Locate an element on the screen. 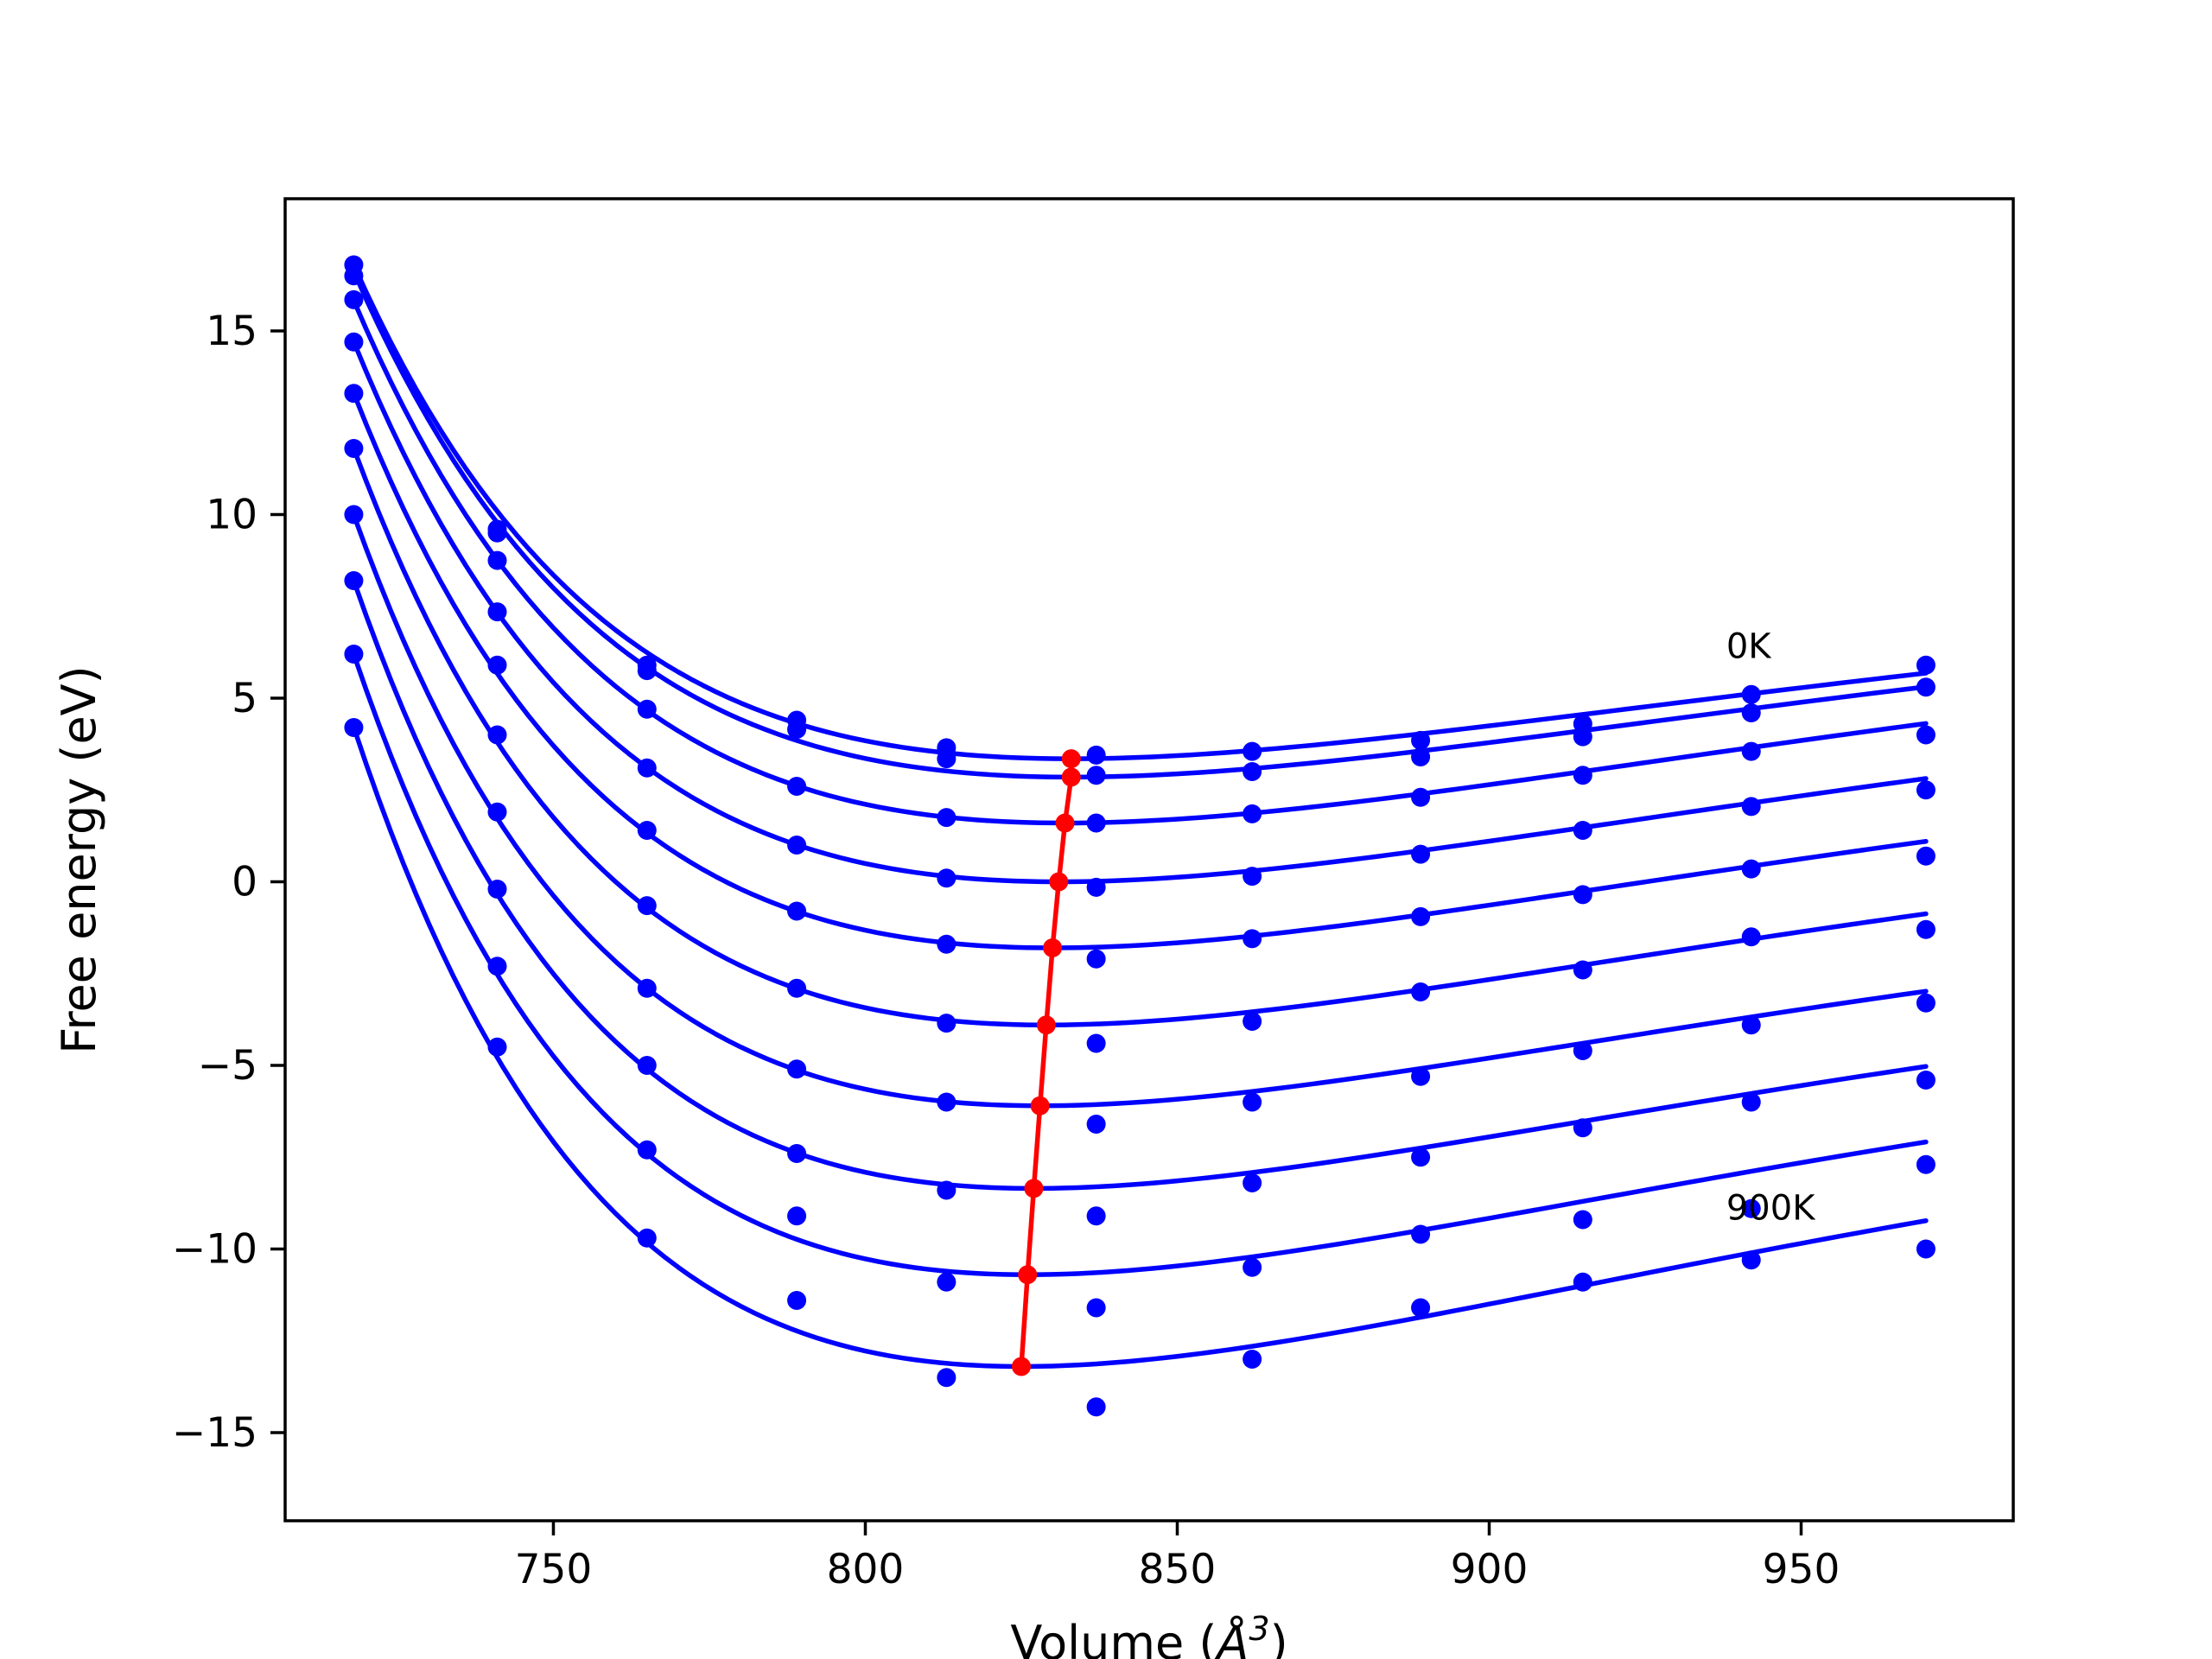  y-tick-label: 10 is located at coordinates (232, 515).